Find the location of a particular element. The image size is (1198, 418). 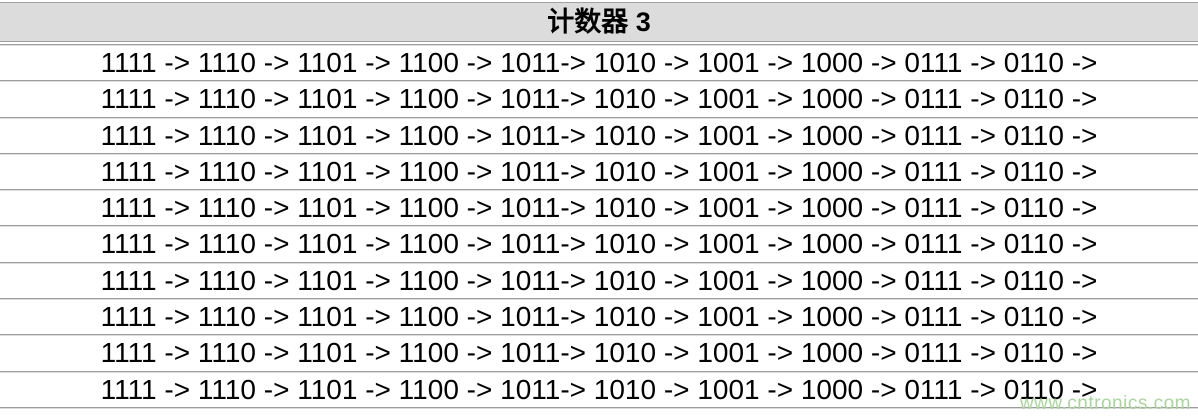

table-bottom-border is located at coordinates (599, 407).